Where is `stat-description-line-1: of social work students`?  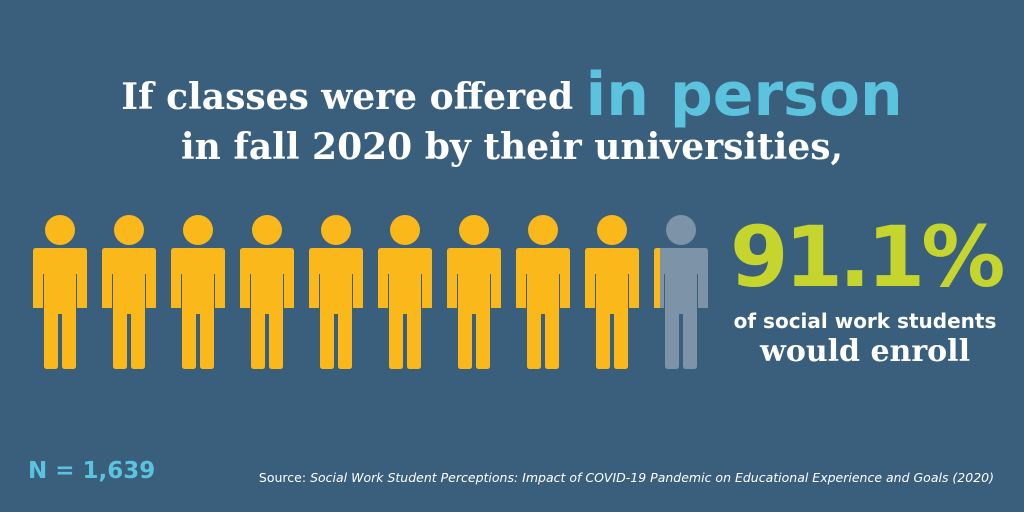
stat-description-line-1: of social work students is located at coordinates (865, 321).